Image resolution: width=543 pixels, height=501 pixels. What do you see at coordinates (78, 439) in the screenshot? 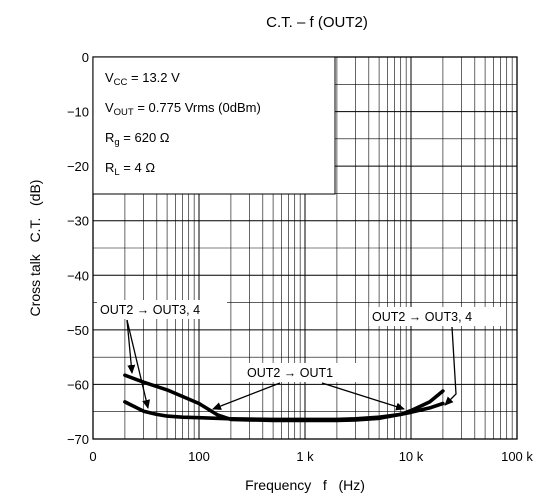
I see `y-tick-label: −70` at bounding box center [78, 439].